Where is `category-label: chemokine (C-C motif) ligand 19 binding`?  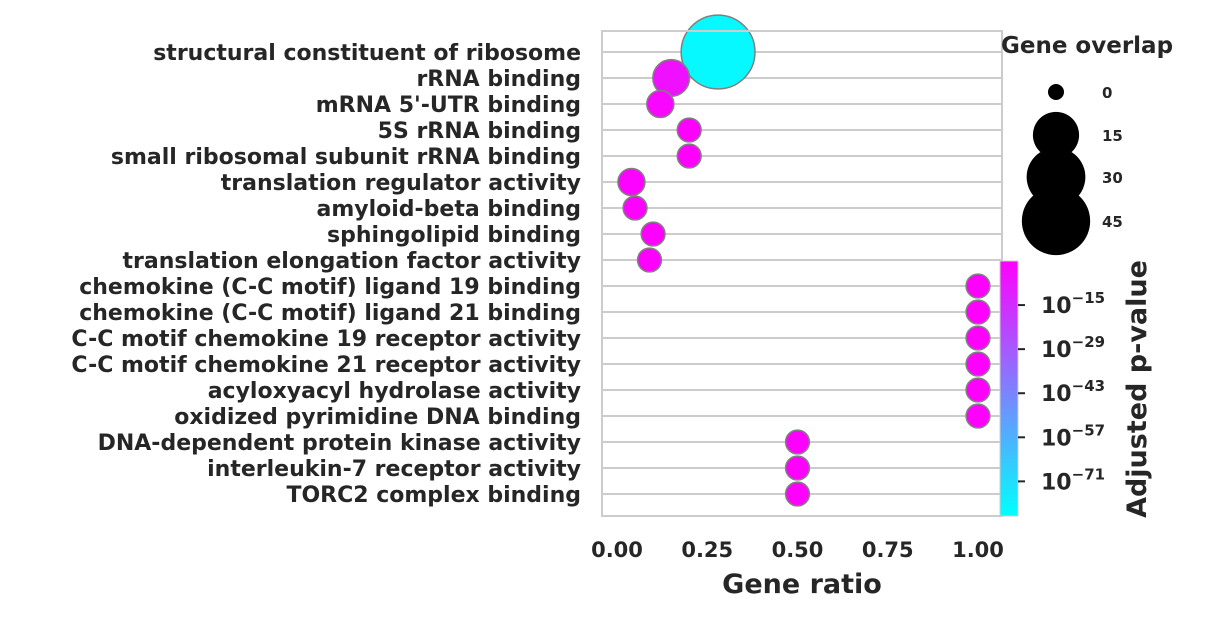
category-label: chemokine (C-C motif) ligand 19 binding is located at coordinates (330, 287).